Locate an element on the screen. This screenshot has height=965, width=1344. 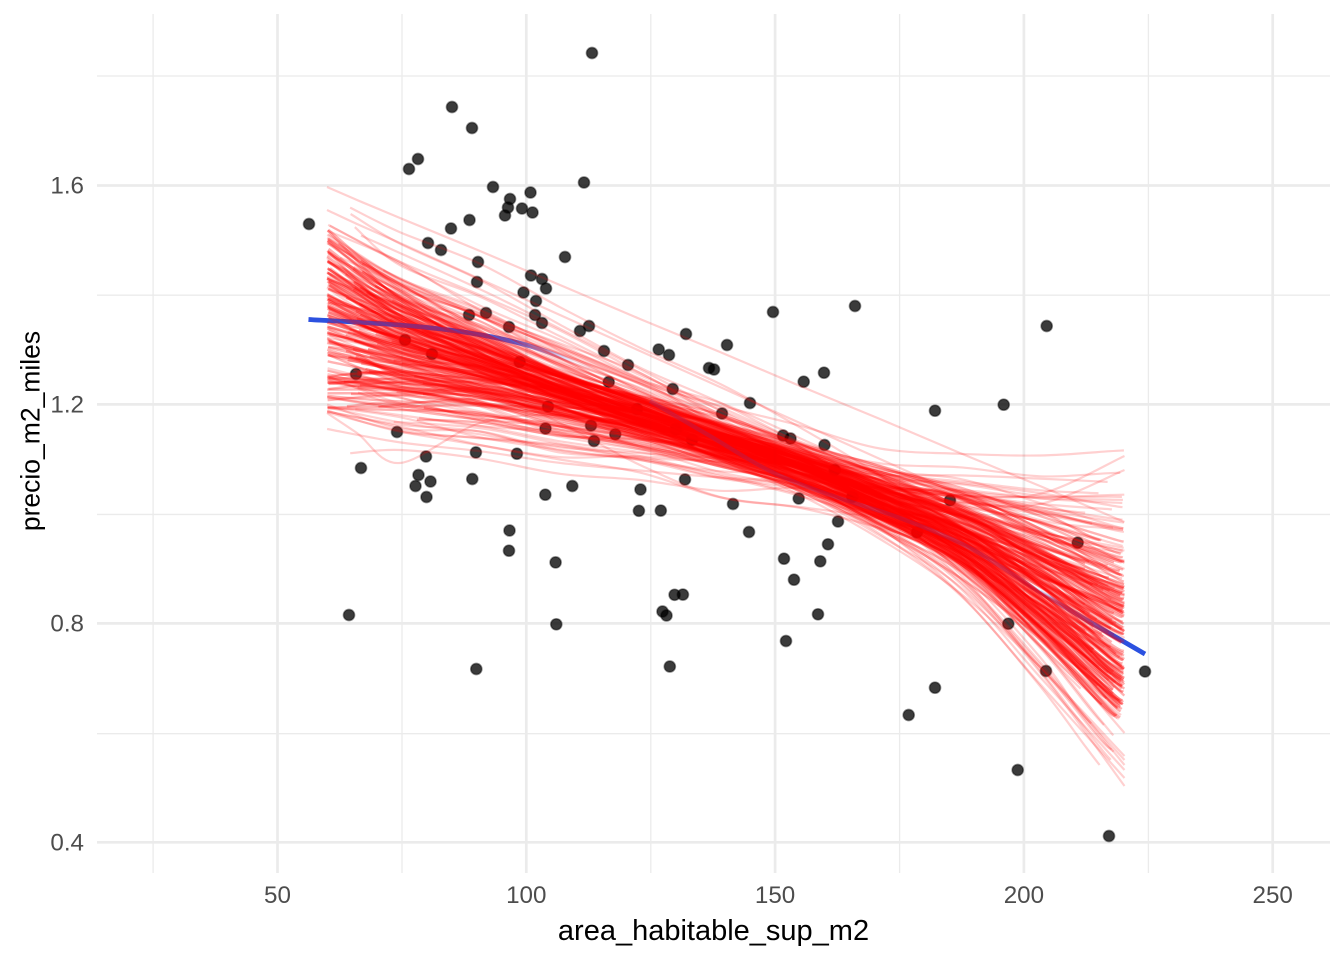
svg-text: 200 is located at coordinates (1024, 895).